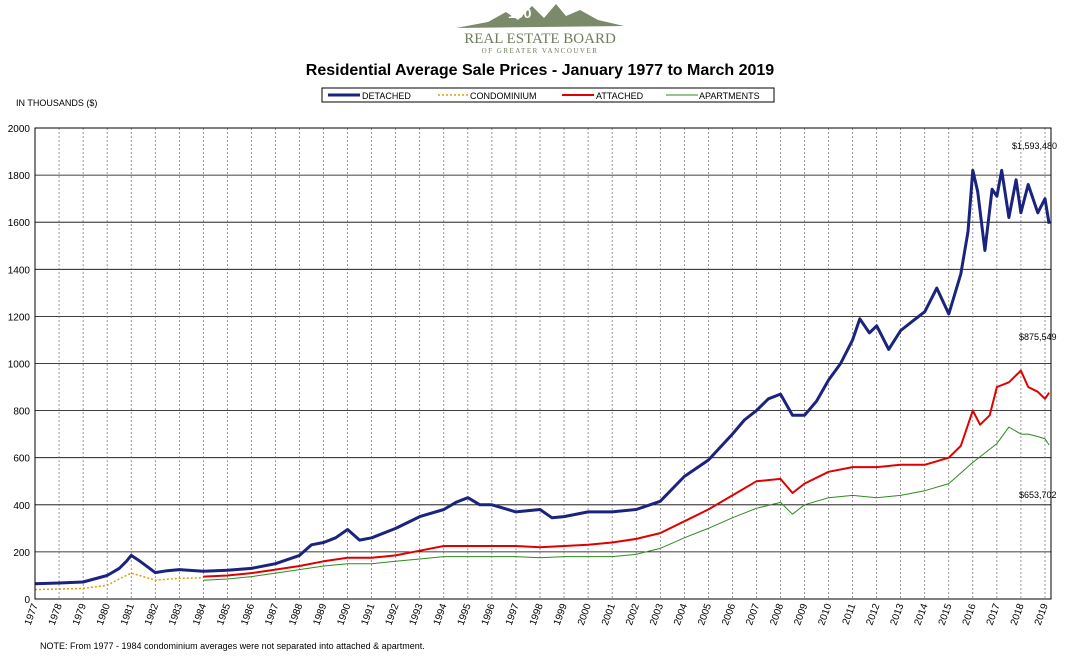 This screenshot has width=1080, height=661. I want to click on x-tick-label: 2001, so click(609, 614).